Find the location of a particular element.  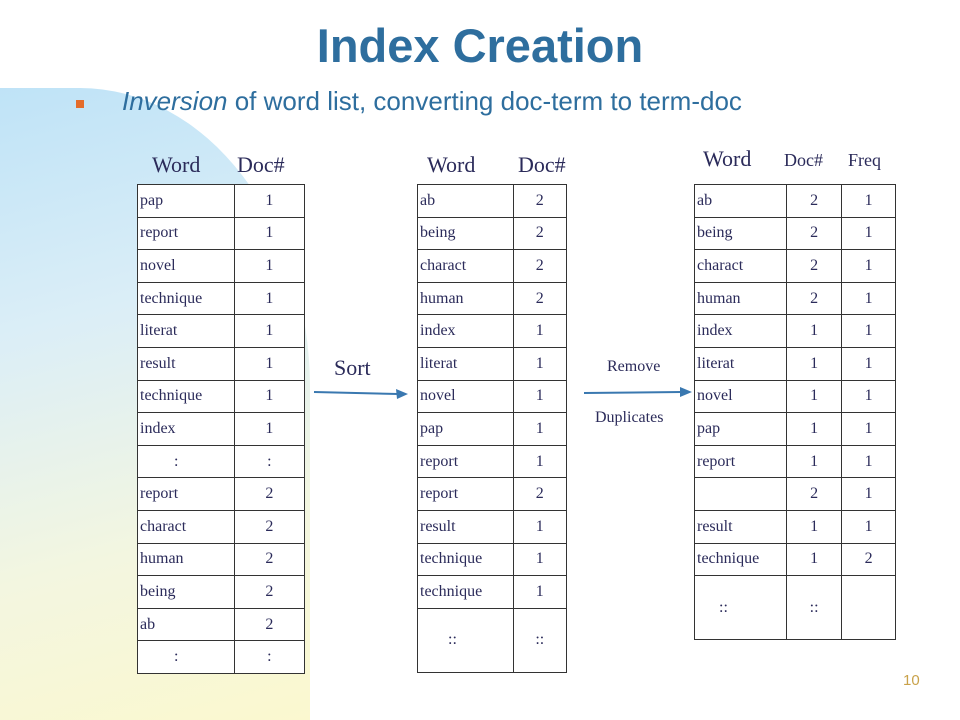

table-row: :::: is located at coordinates (492, 640).